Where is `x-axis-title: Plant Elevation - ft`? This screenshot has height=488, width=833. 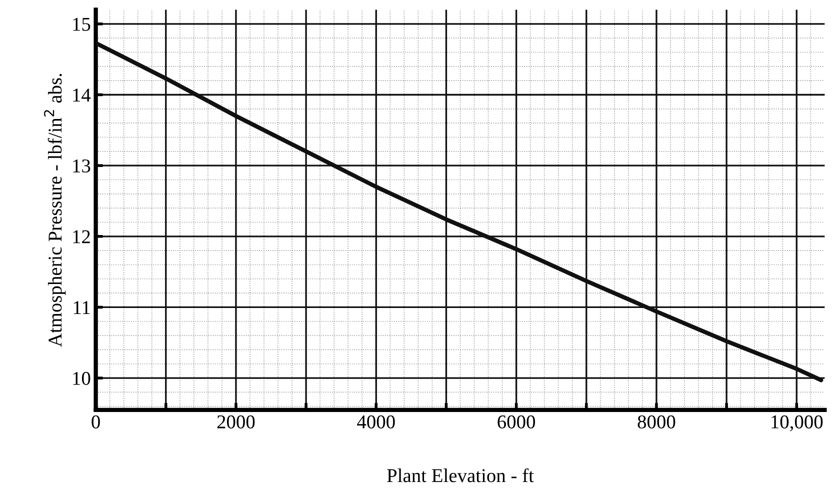 x-axis-title: Plant Elevation - ft is located at coordinates (460, 475).